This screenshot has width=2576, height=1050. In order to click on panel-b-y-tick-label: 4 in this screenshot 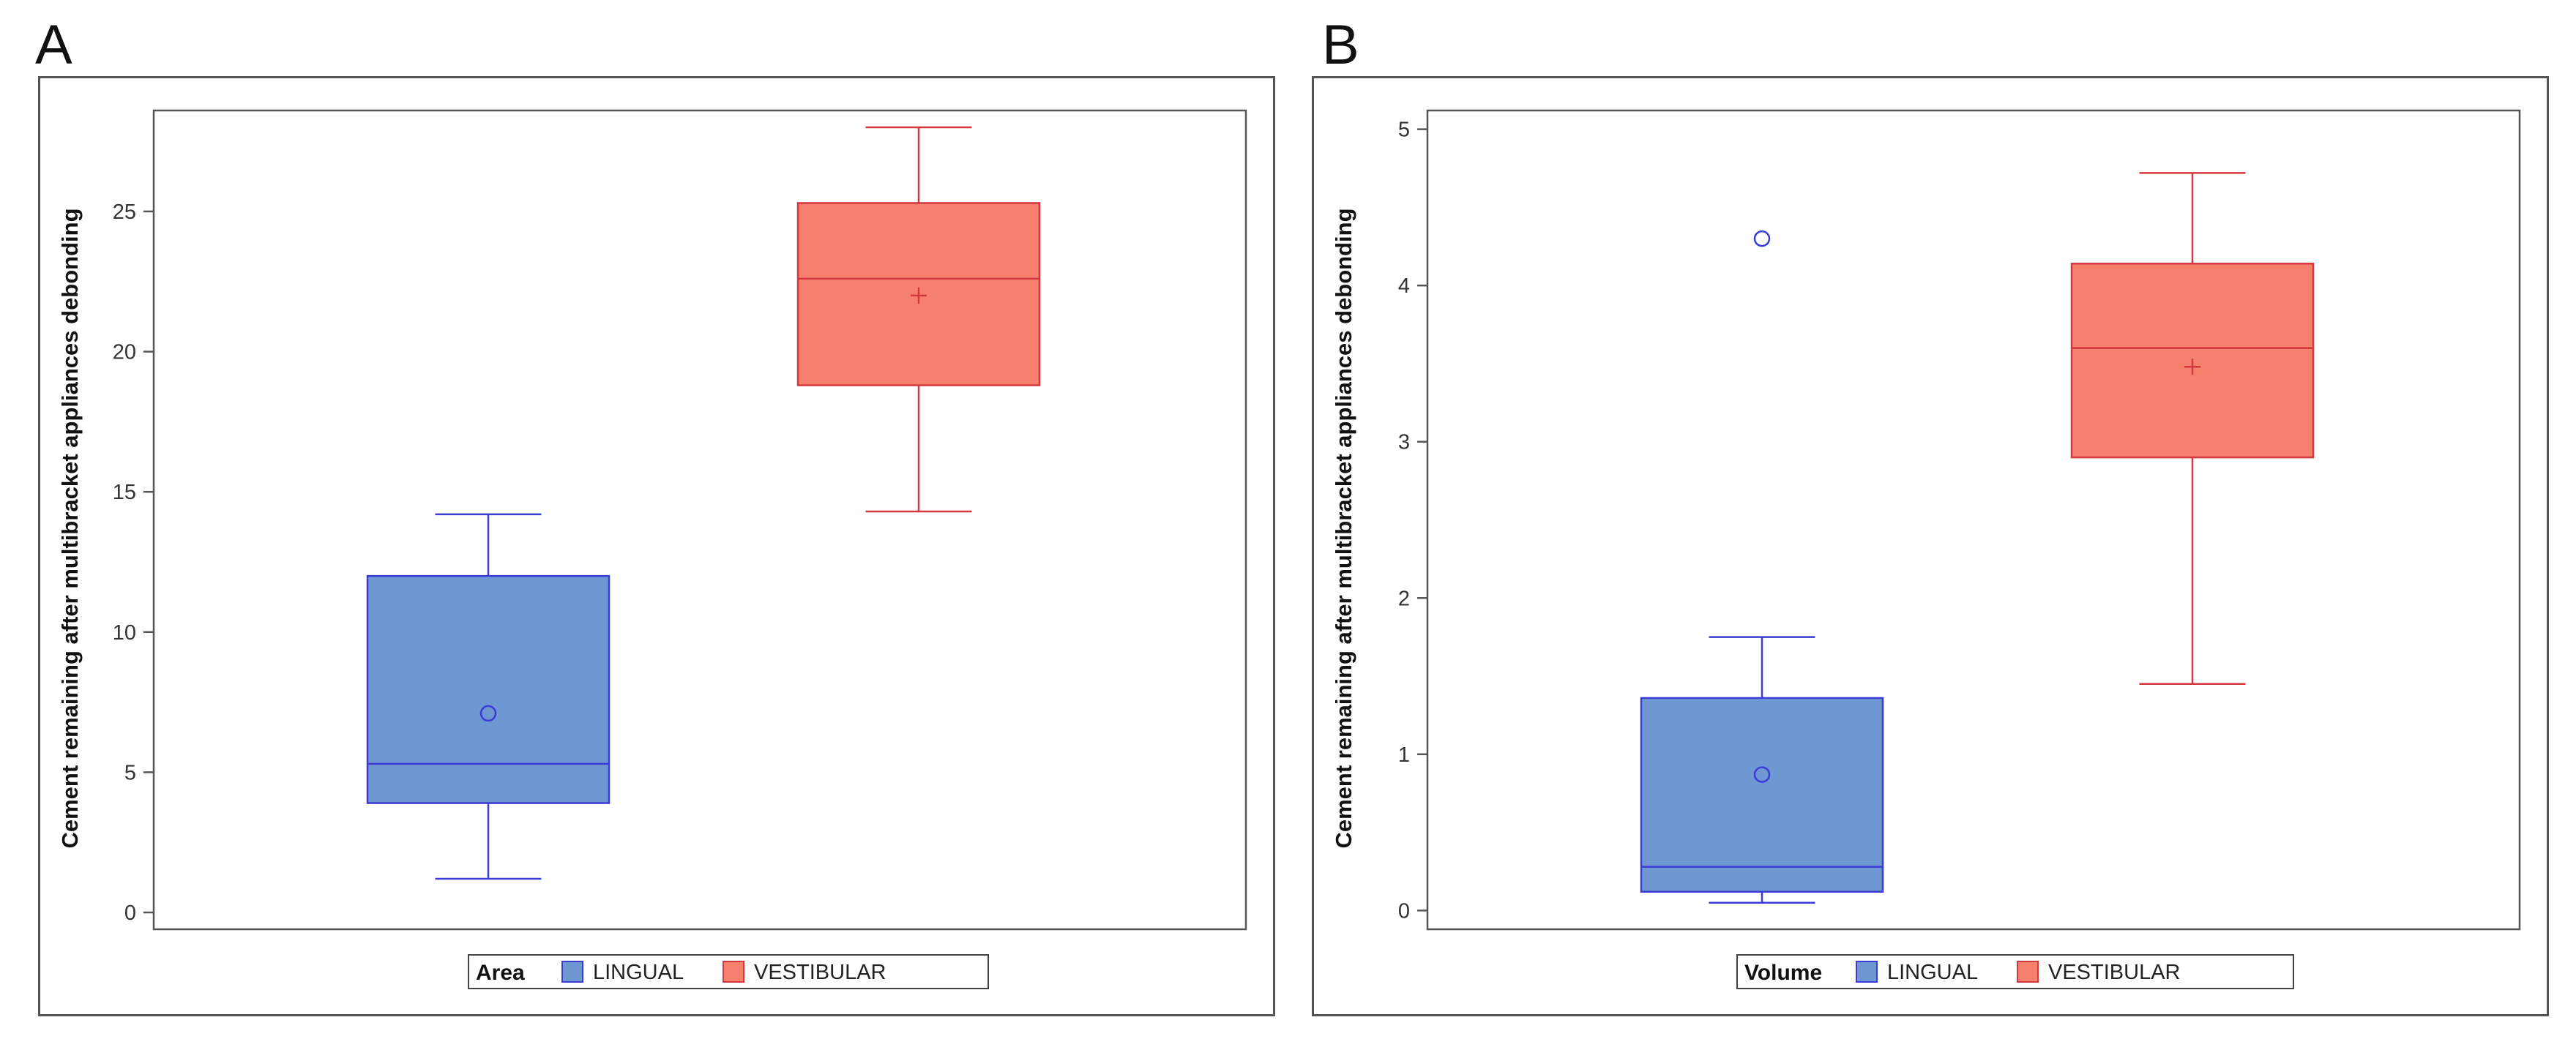, I will do `click(1404, 286)`.